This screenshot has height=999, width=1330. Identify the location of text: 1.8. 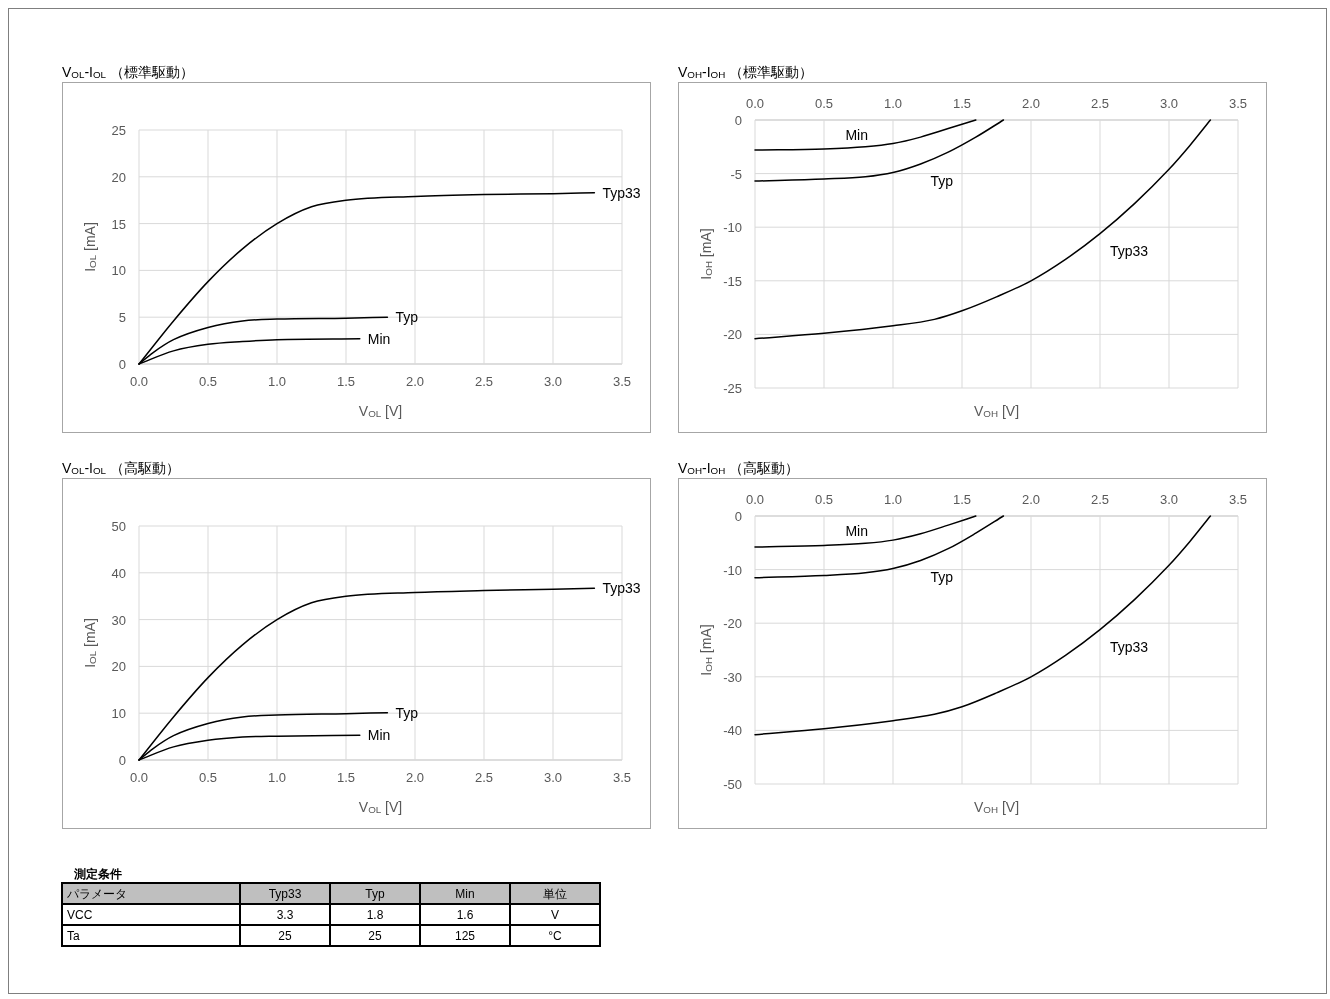
(375, 915).